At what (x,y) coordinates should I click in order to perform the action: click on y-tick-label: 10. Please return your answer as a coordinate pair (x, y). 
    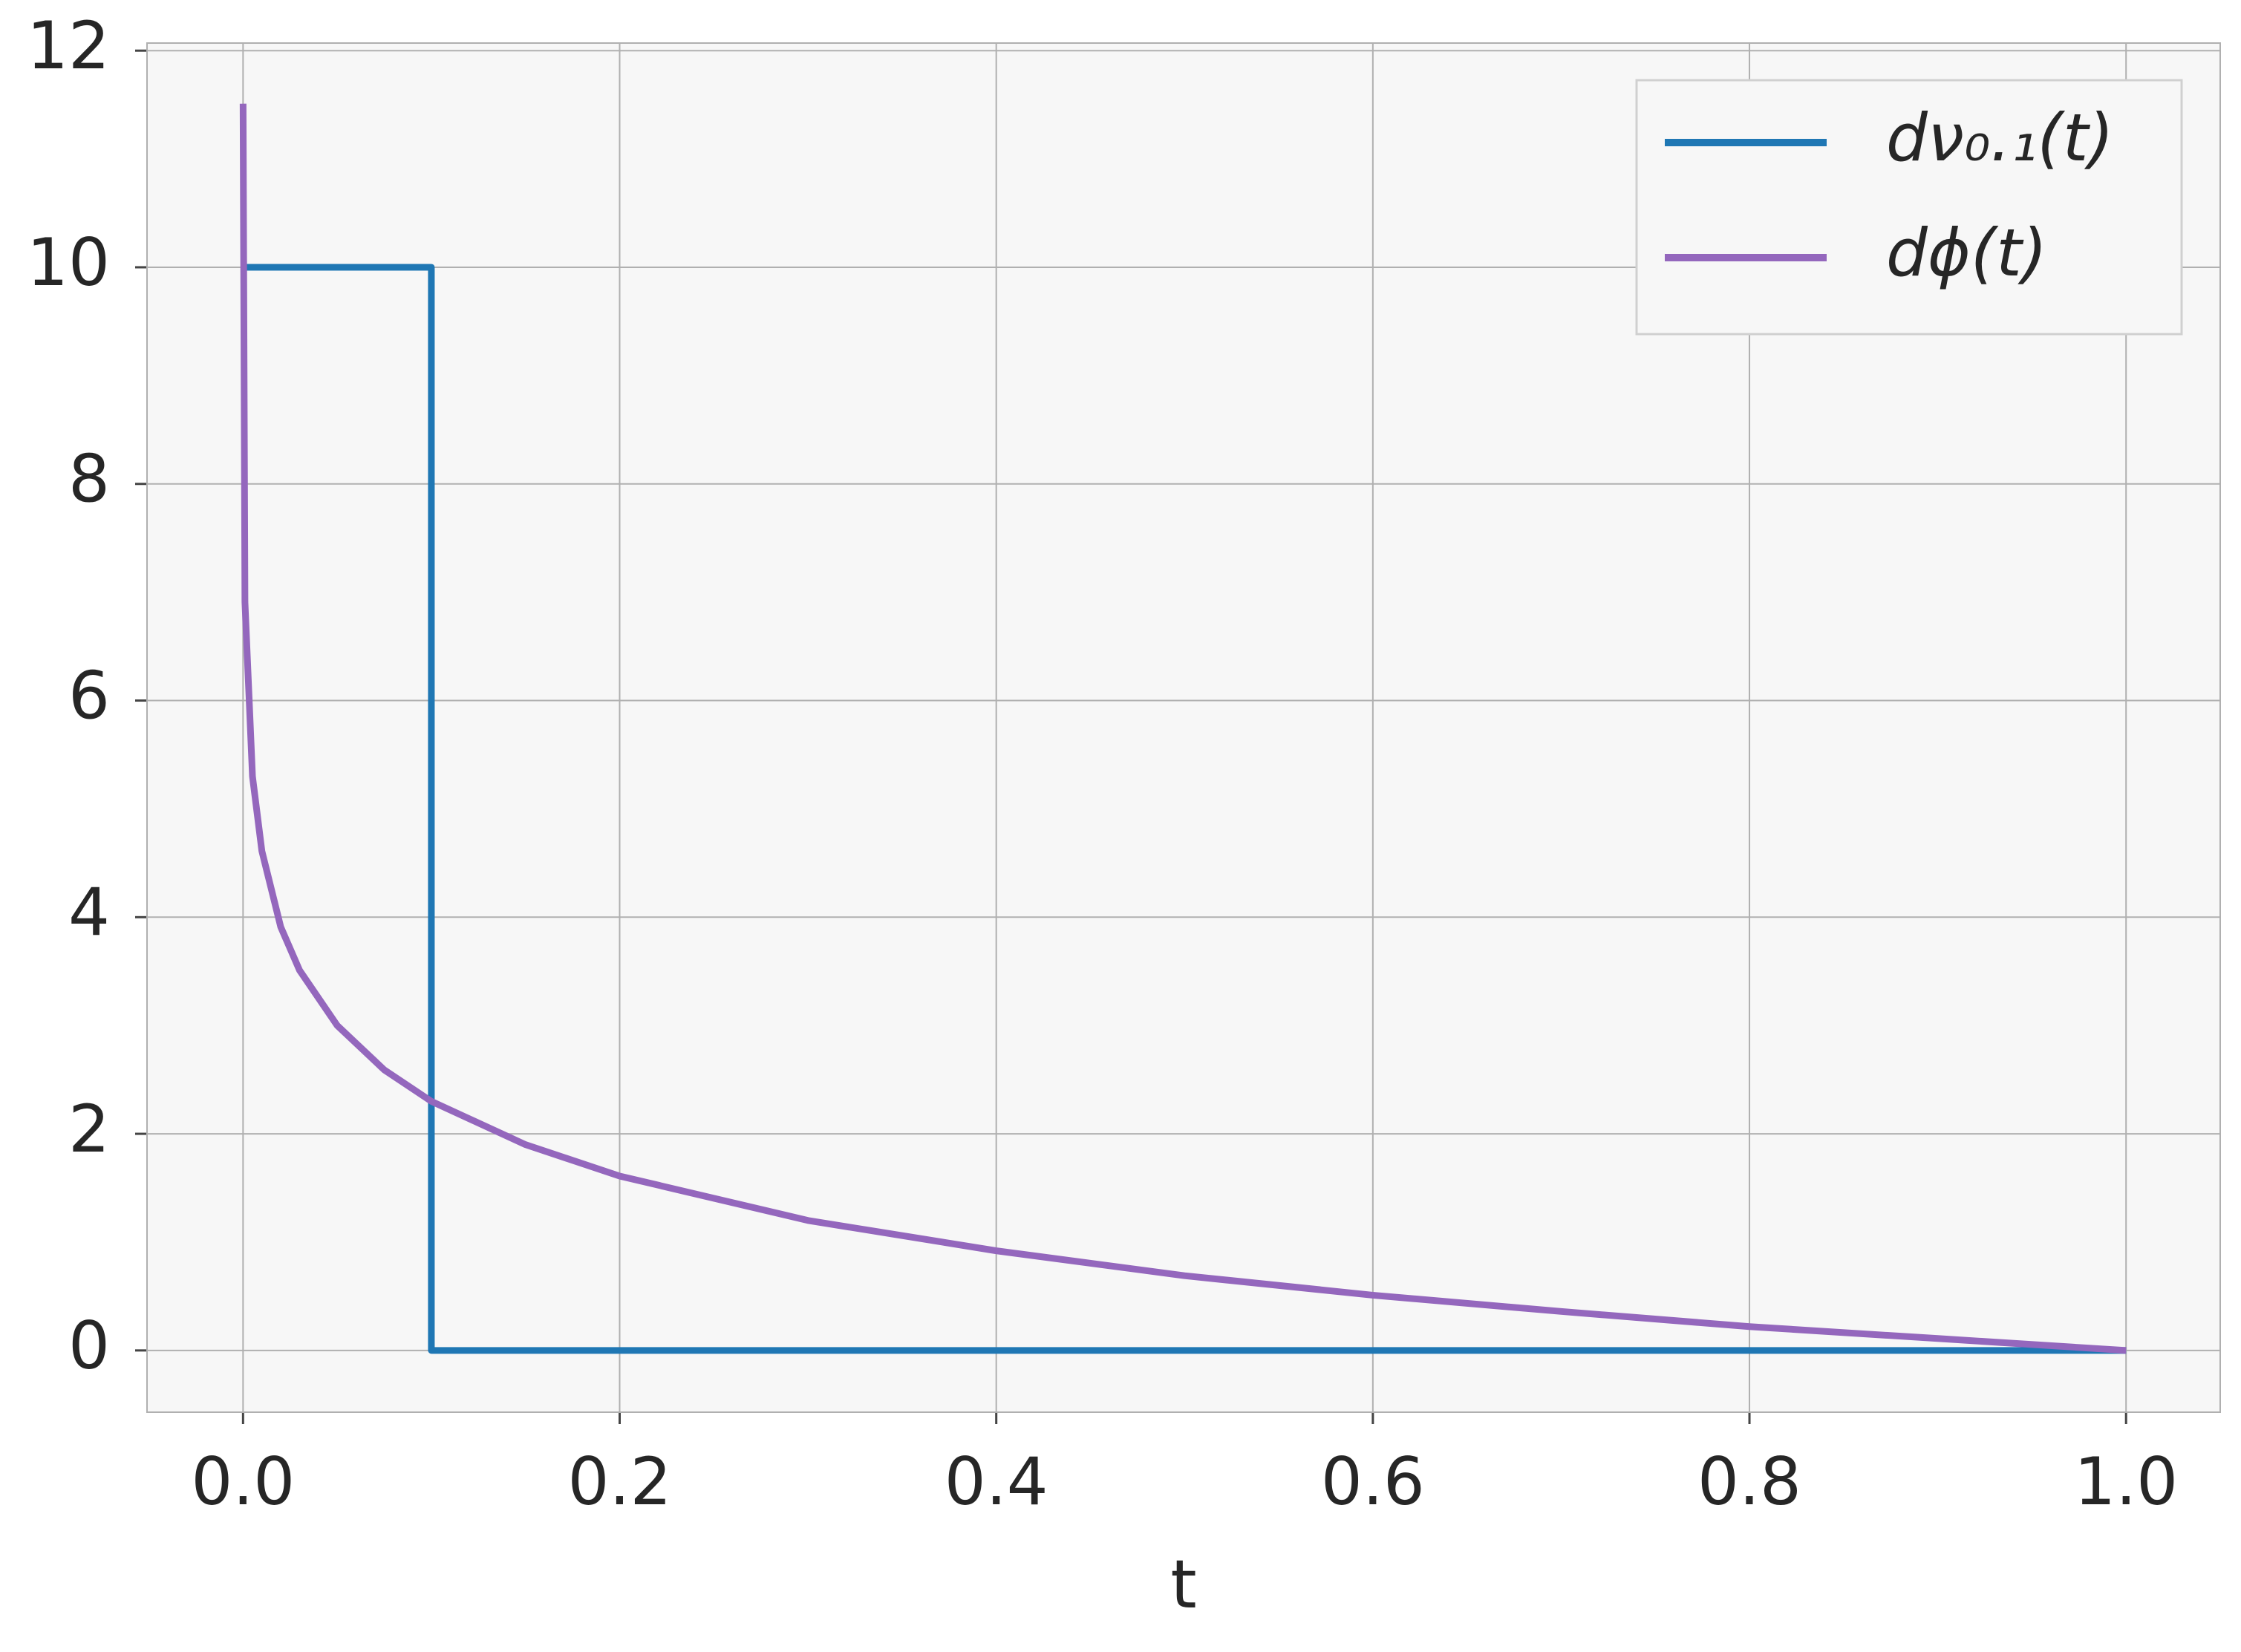
    Looking at the image, I should click on (68, 262).